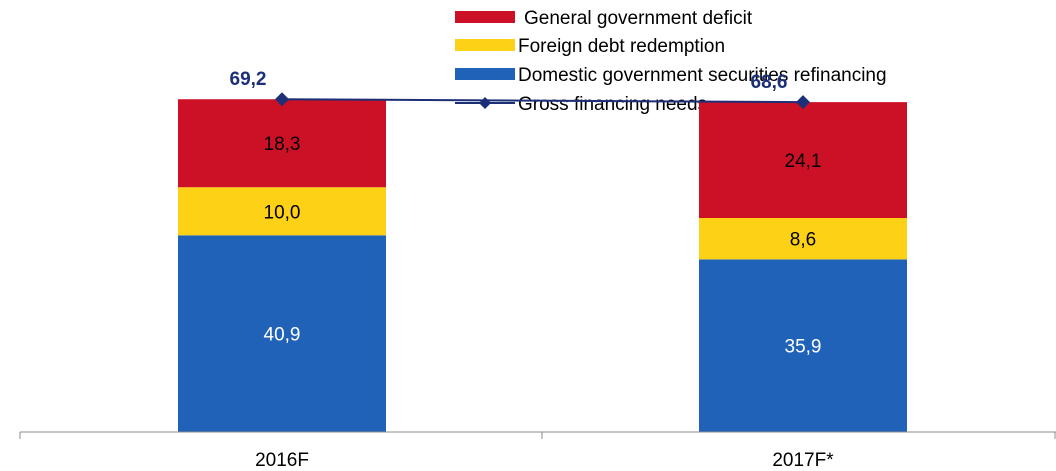 This screenshot has width=1056, height=471. What do you see at coordinates (542, 101) in the screenshot?
I see `line-gross-financing-needs` at bounding box center [542, 101].